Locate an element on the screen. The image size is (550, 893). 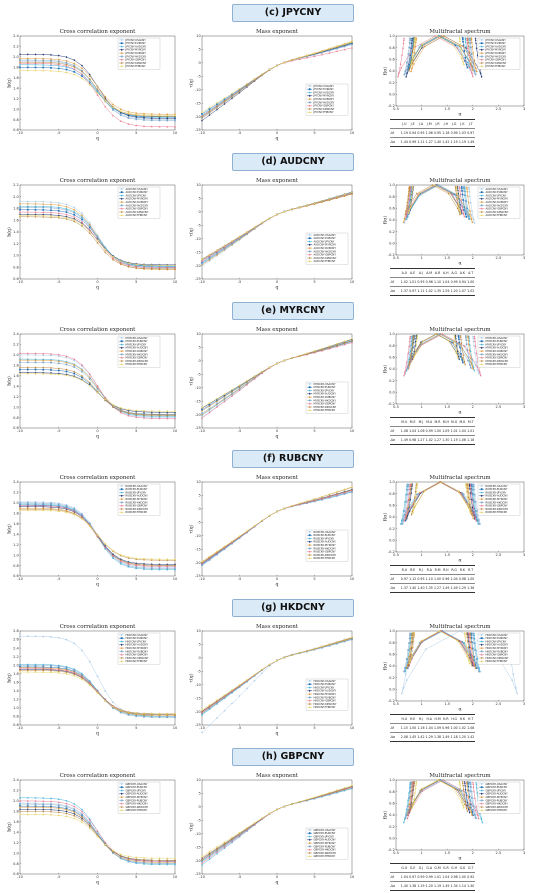
table-header-cell: A.R is located at coordinates (437, 272).